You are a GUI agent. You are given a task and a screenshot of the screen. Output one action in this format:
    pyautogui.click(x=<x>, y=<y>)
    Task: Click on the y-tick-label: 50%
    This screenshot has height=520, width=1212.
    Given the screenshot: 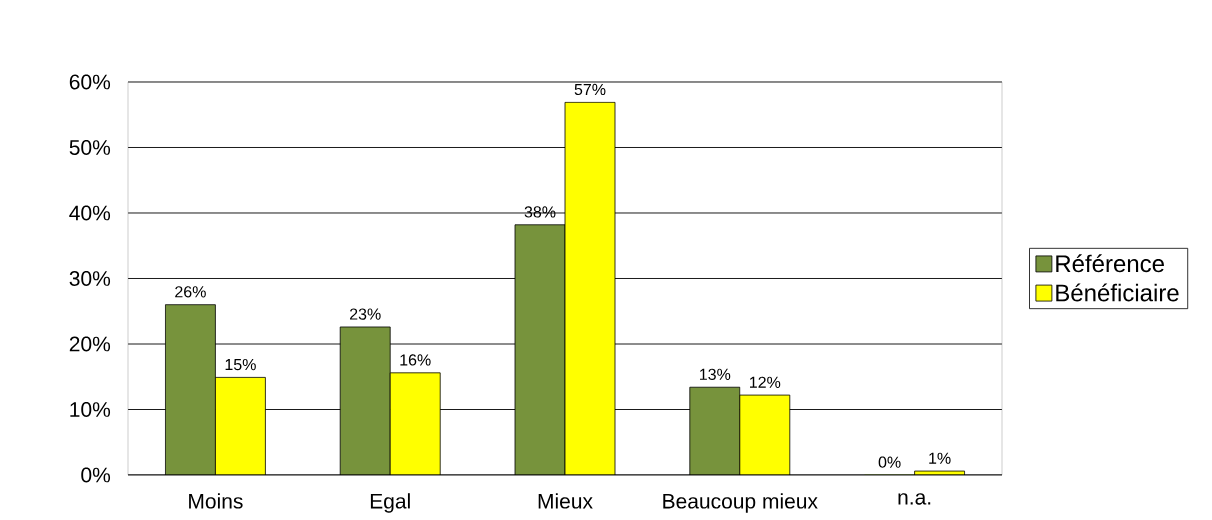 What is the action you would take?
    pyautogui.click(x=90, y=147)
    